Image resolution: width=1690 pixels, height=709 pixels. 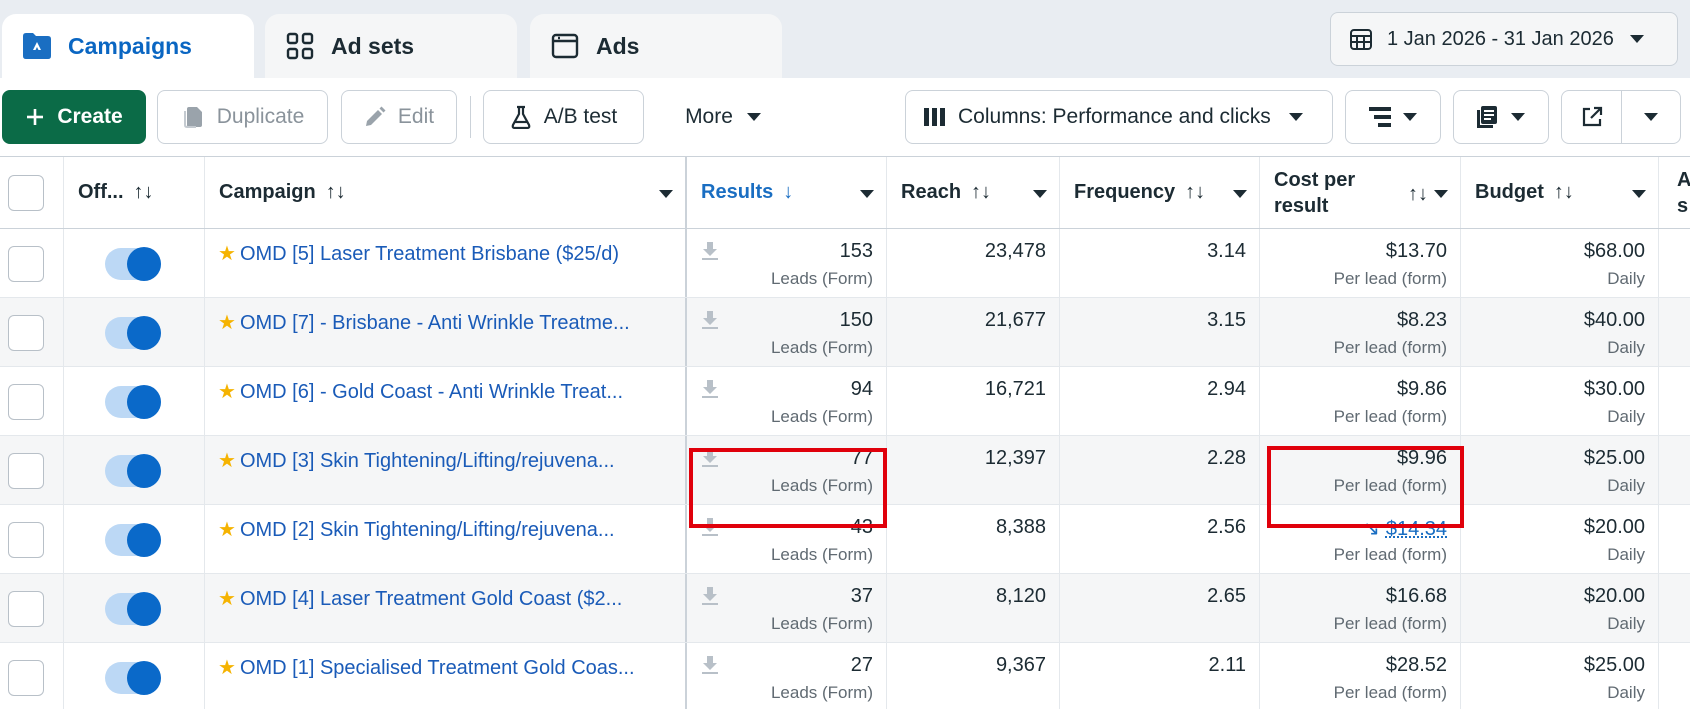 I want to click on row-budget-cell: $25.00 Daily, so click(x=1560, y=676).